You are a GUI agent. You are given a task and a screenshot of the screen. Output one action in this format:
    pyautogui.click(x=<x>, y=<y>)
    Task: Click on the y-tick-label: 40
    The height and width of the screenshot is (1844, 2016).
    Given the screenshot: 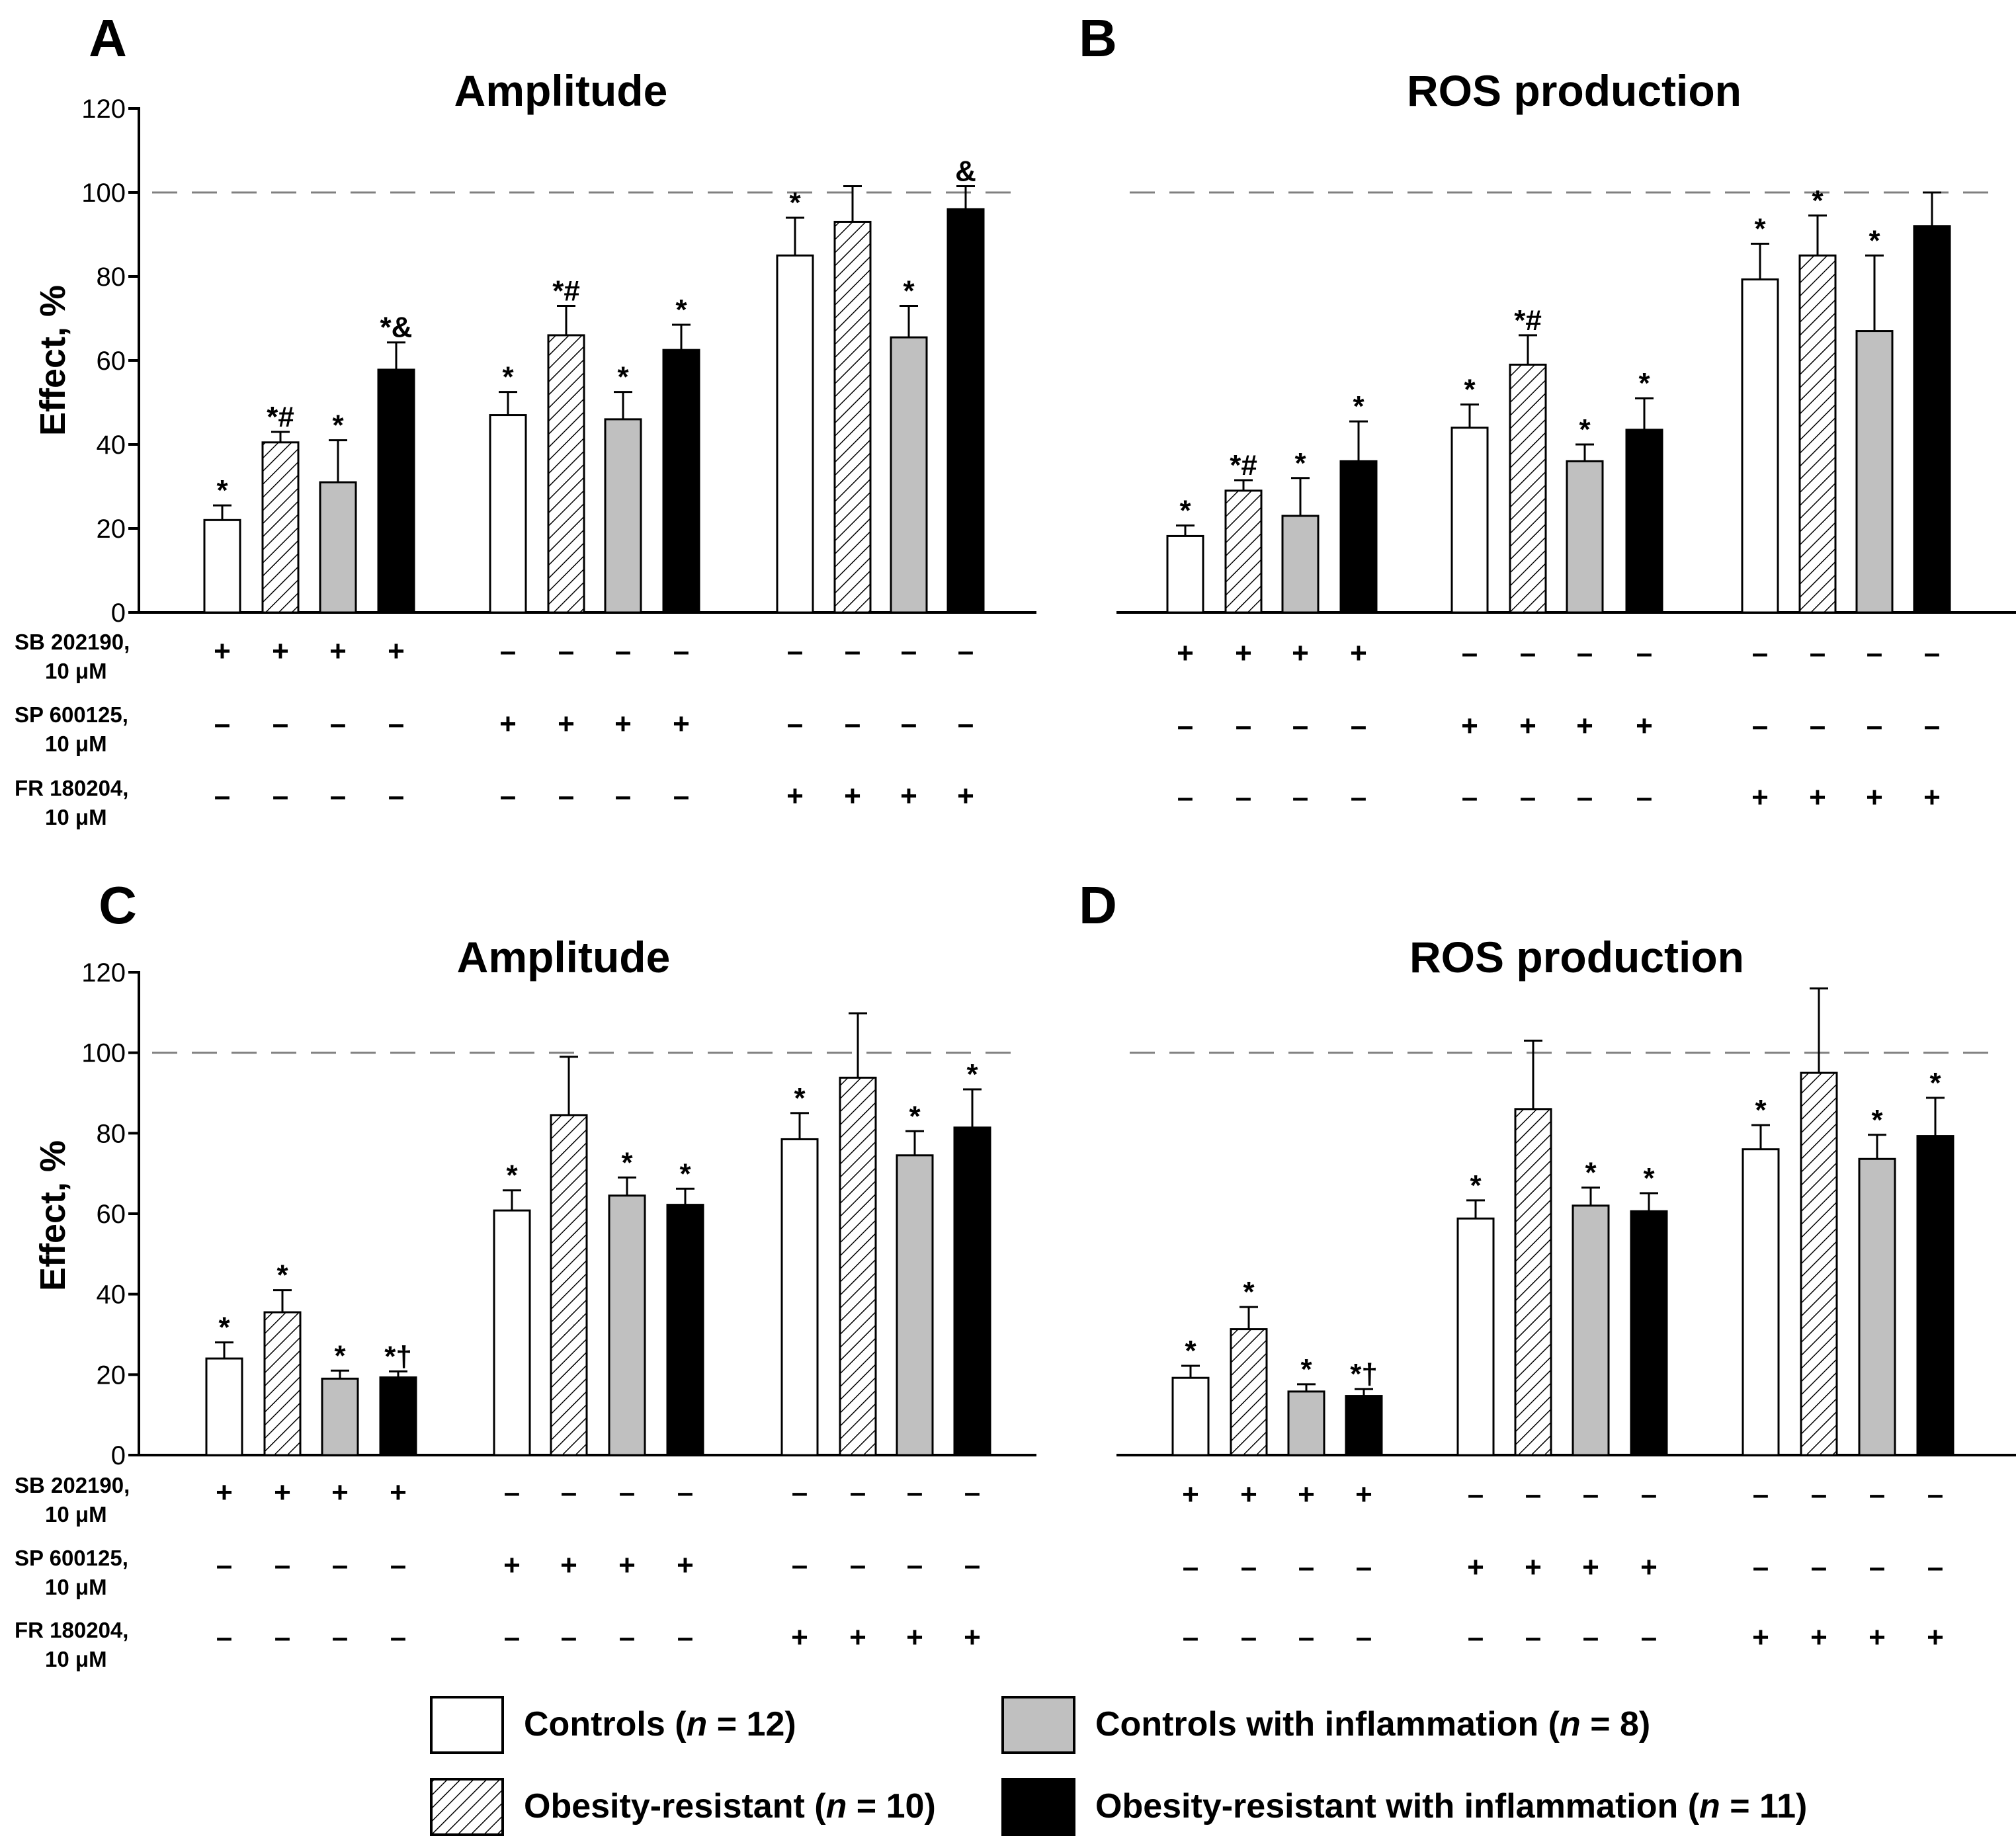 What is the action you would take?
    pyautogui.click(x=111, y=445)
    